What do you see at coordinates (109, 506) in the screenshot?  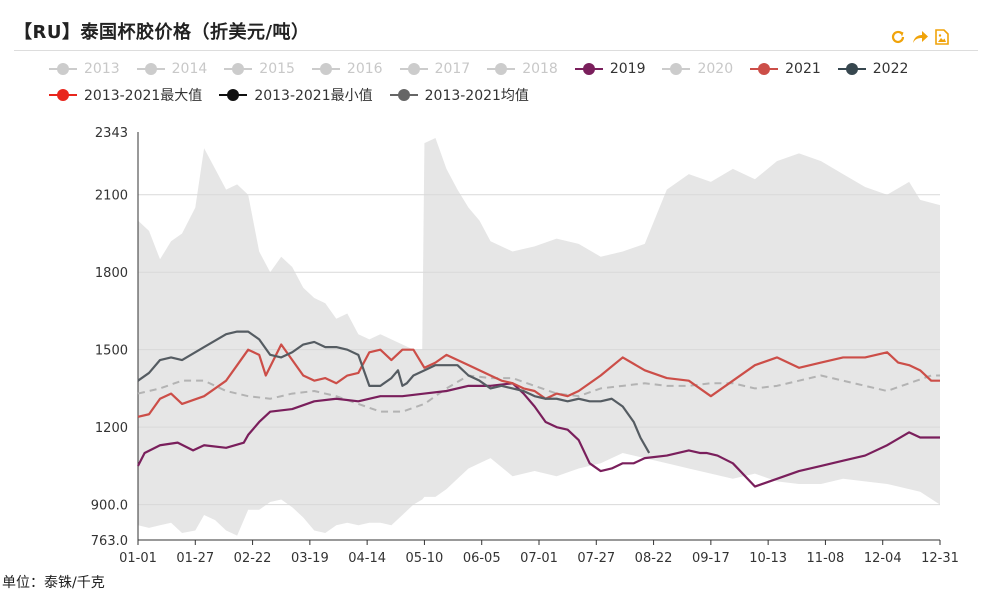 I see `y-tick-label: 900.0` at bounding box center [109, 506].